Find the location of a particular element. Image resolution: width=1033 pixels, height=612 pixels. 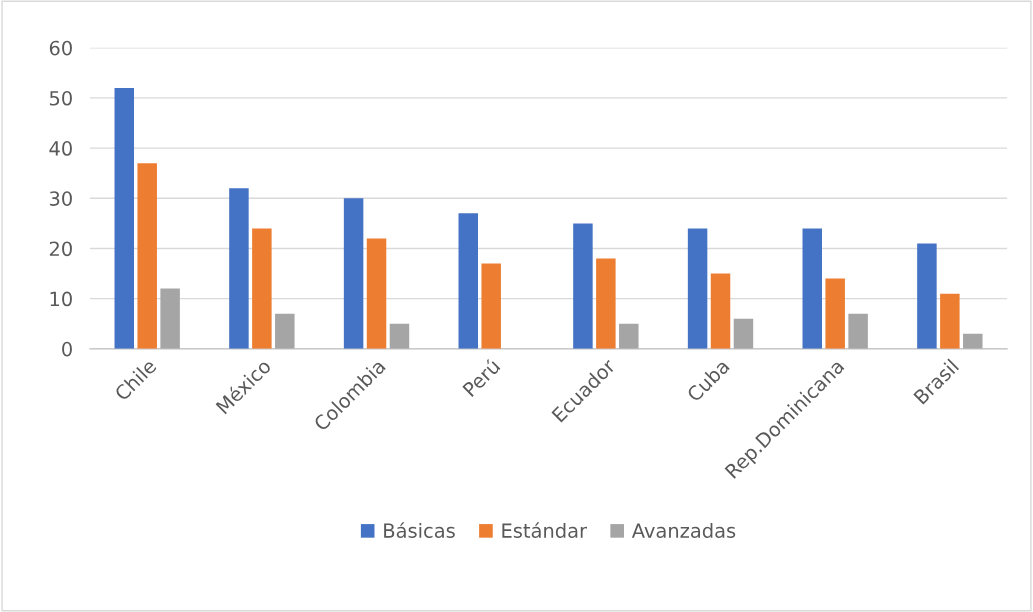

legend-label: Estándar is located at coordinates (545, 530).